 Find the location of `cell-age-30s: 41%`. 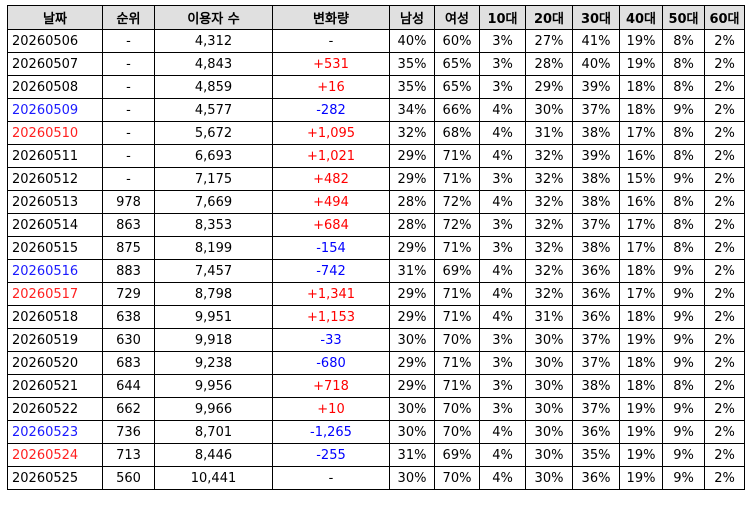

cell-age-30s: 41% is located at coordinates (596, 41).